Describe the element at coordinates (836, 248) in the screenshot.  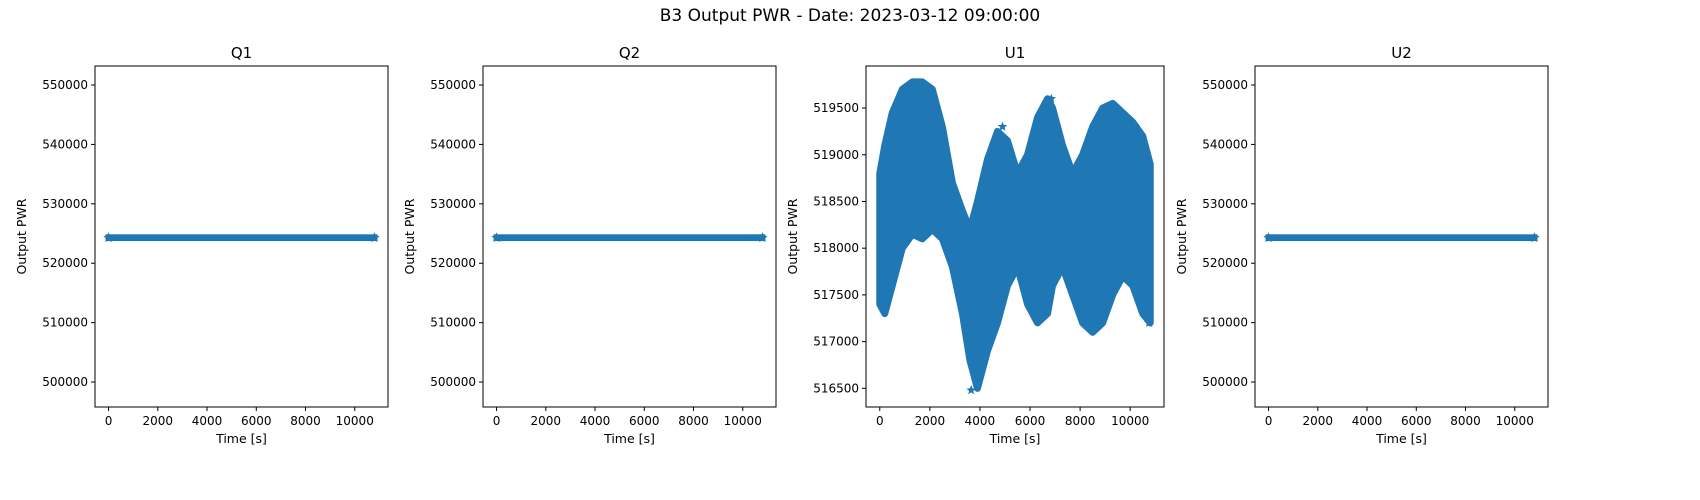
I see `y-tick-label: 518000` at that location.